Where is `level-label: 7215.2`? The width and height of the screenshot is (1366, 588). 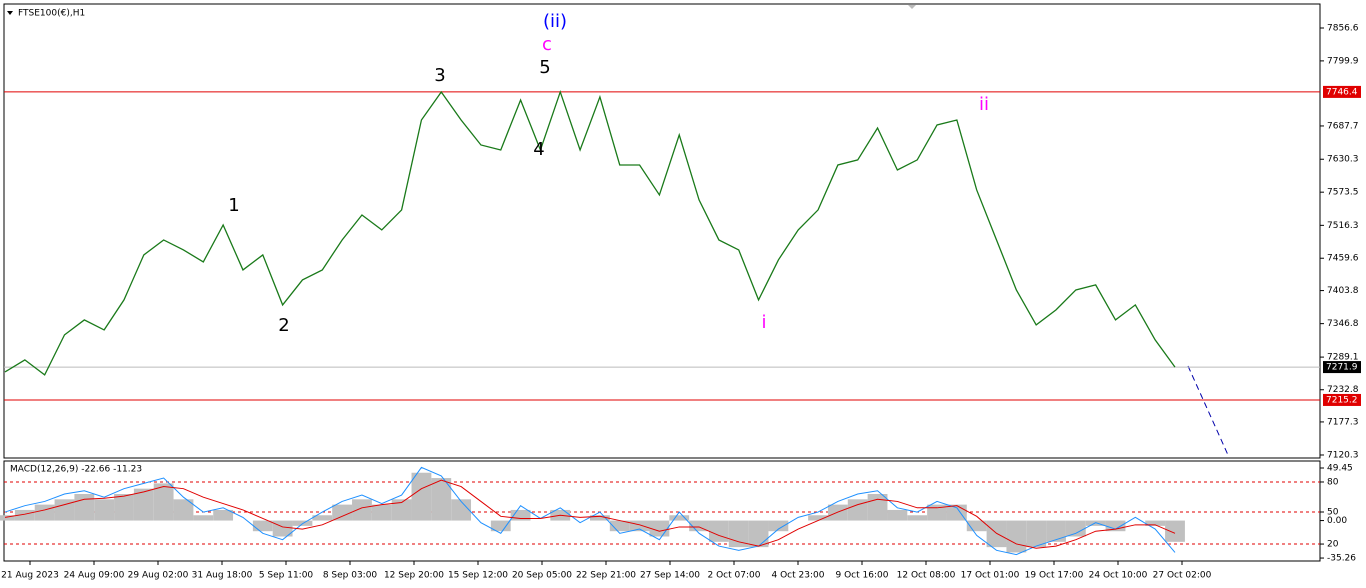
level-label: 7215.2 is located at coordinates (1342, 400).